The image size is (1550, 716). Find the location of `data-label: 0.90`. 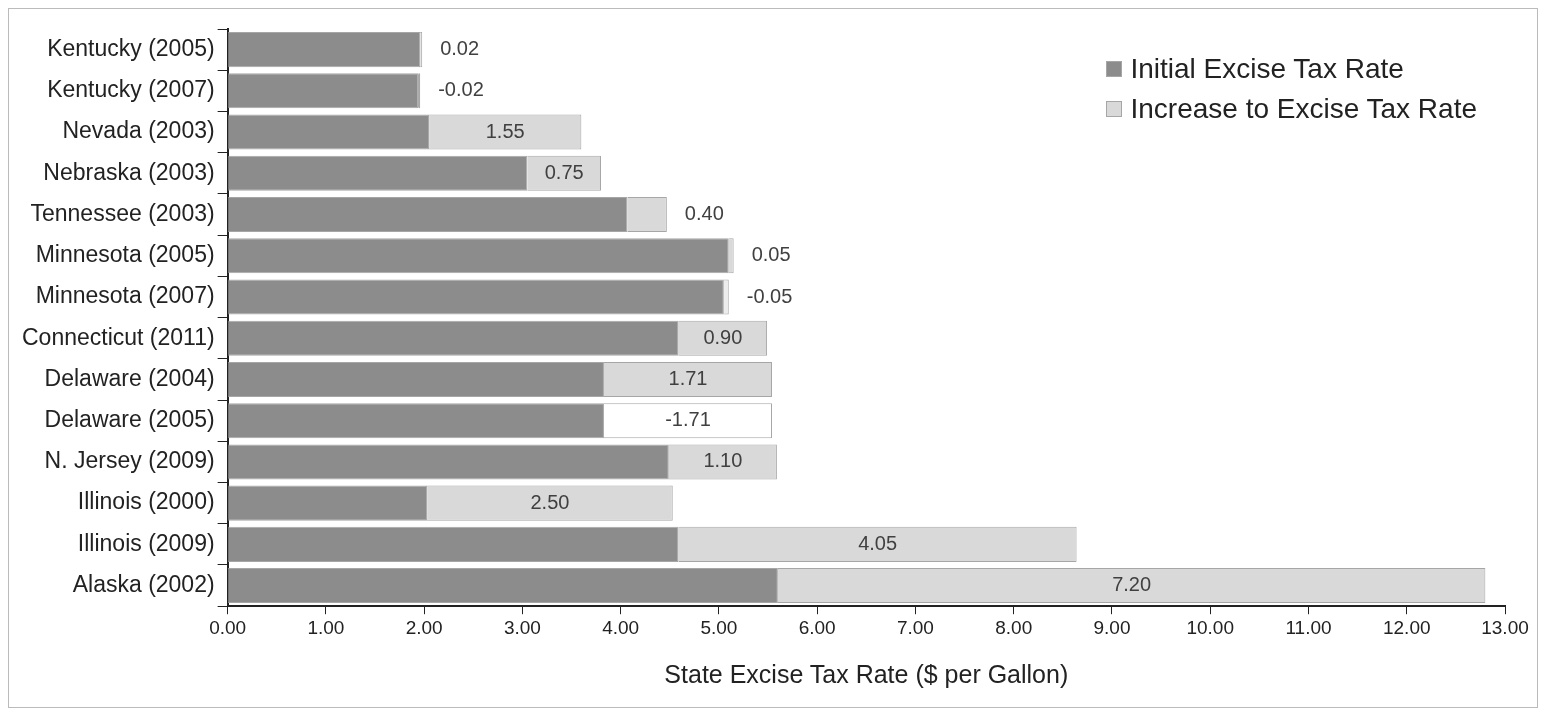

data-label: 0.90 is located at coordinates (723, 336).